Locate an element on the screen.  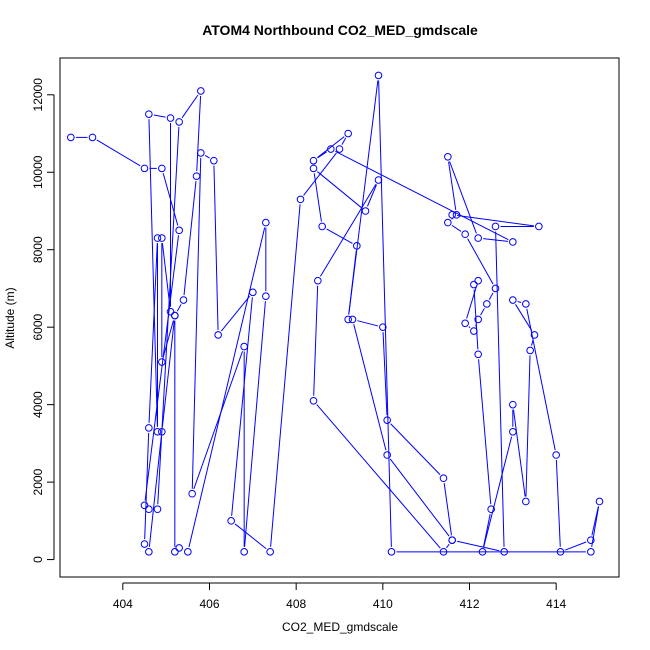
x-tick-label: 404 is located at coordinates (123, 604).